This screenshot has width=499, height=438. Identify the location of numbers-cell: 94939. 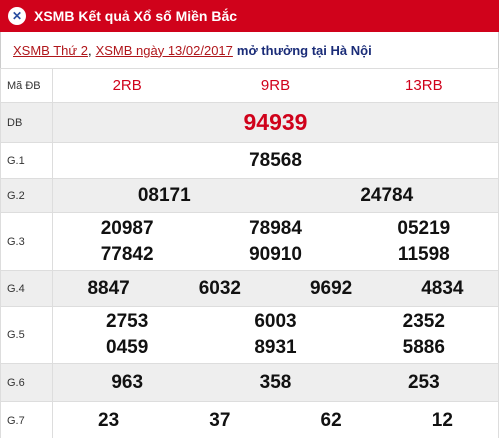
(275, 122).